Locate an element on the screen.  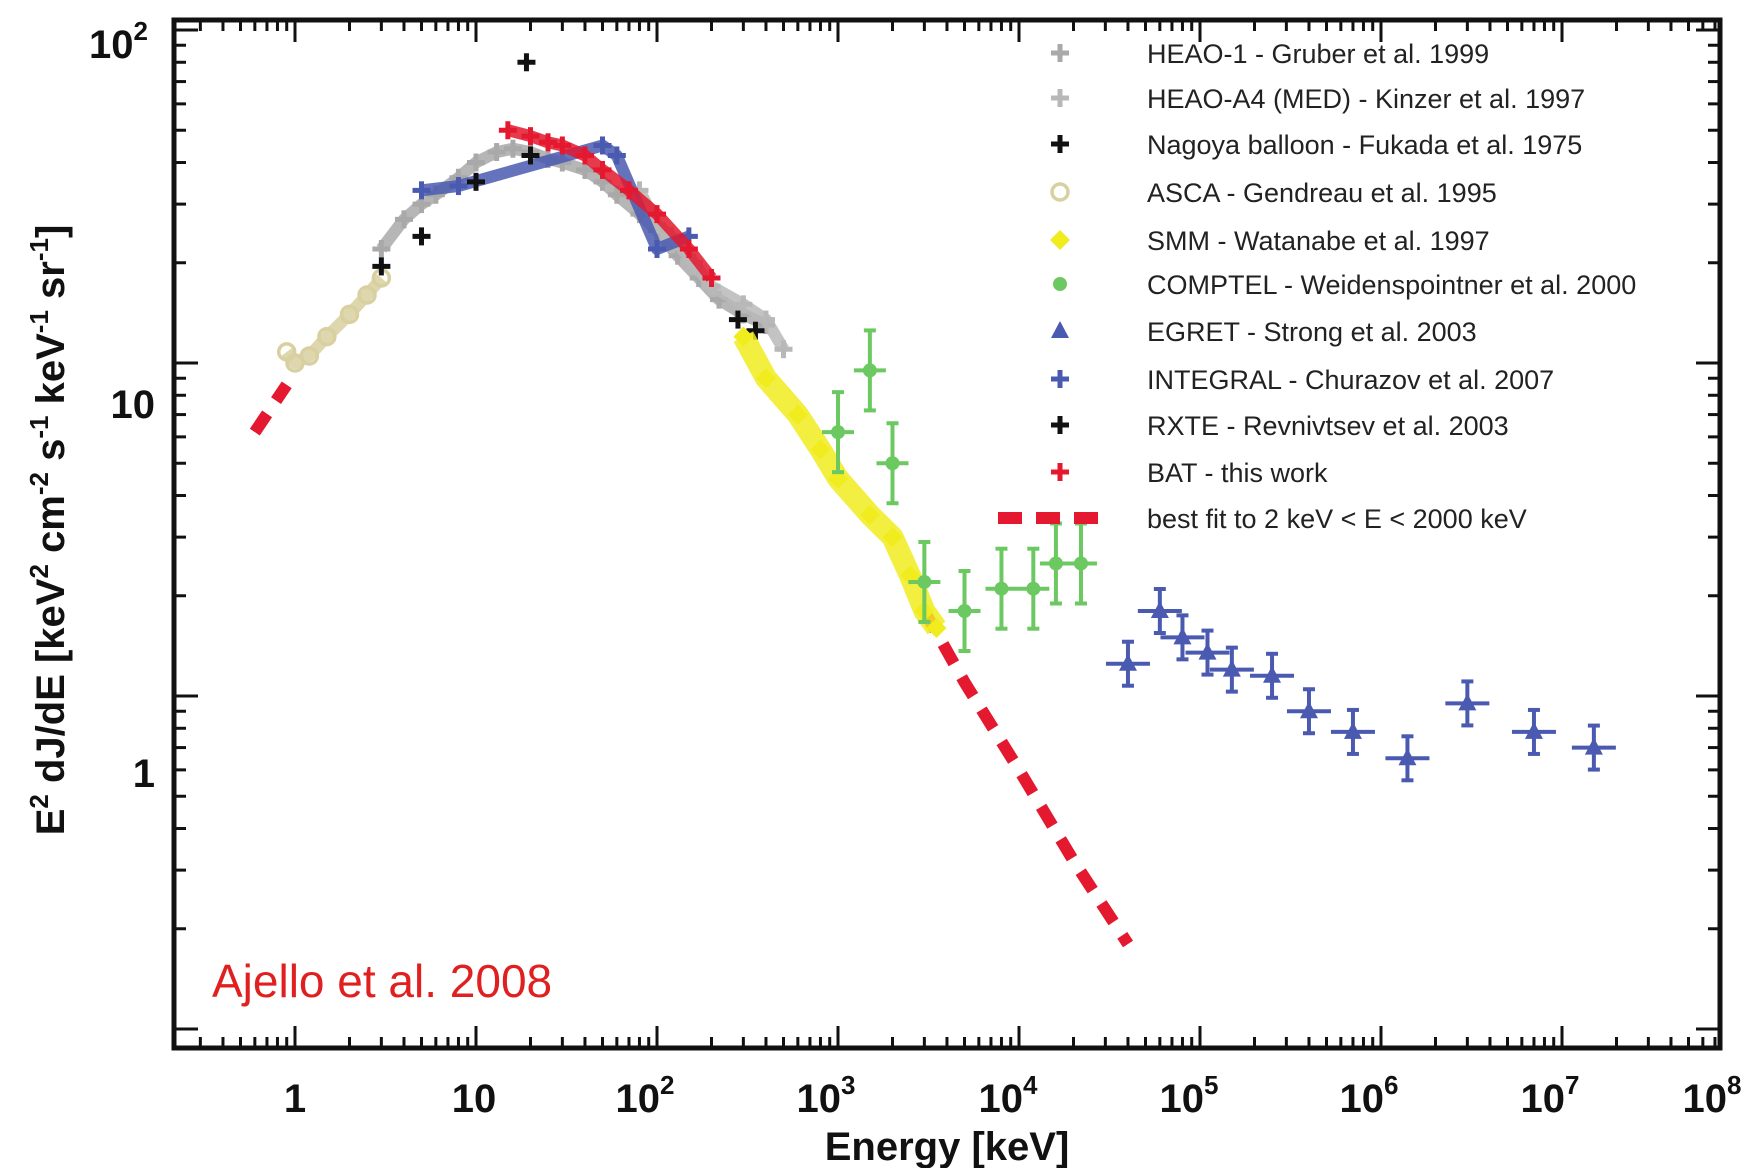
y-tick-labels: 102 10 1 is located at coordinates (122, 406).